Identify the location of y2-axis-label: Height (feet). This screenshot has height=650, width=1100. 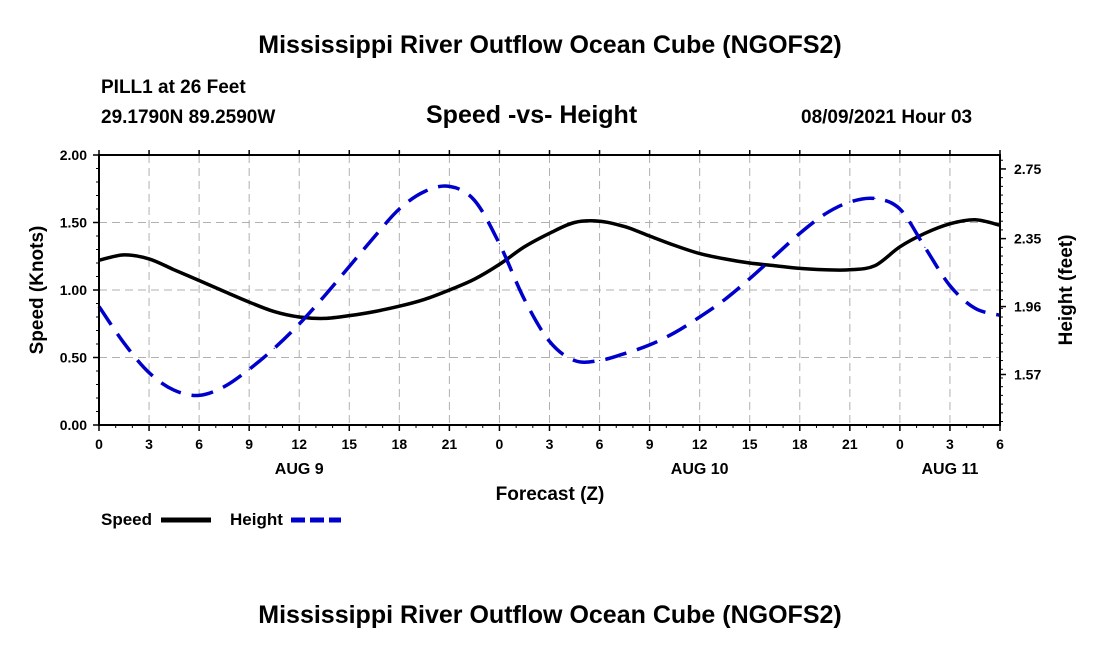
(1066, 290).